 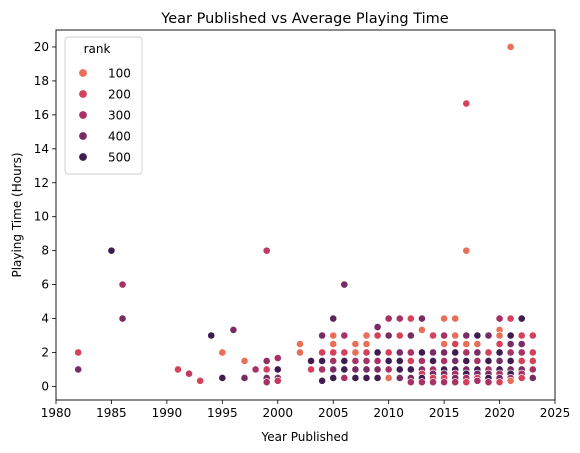 What do you see at coordinates (45, 251) in the screenshot?
I see `y-tick-label-8: 8` at bounding box center [45, 251].